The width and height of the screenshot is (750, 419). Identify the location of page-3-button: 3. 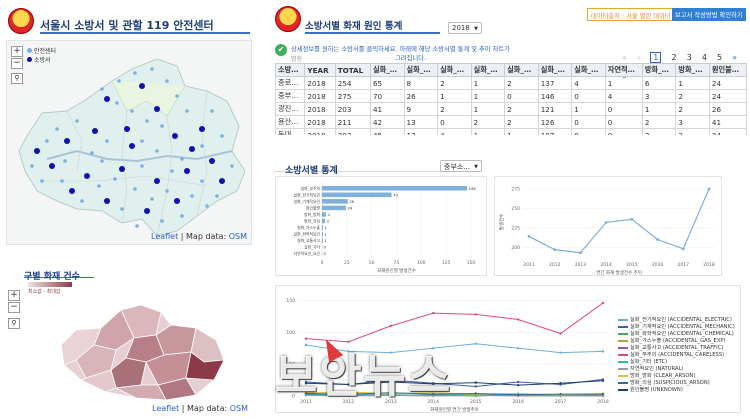
(689, 57).